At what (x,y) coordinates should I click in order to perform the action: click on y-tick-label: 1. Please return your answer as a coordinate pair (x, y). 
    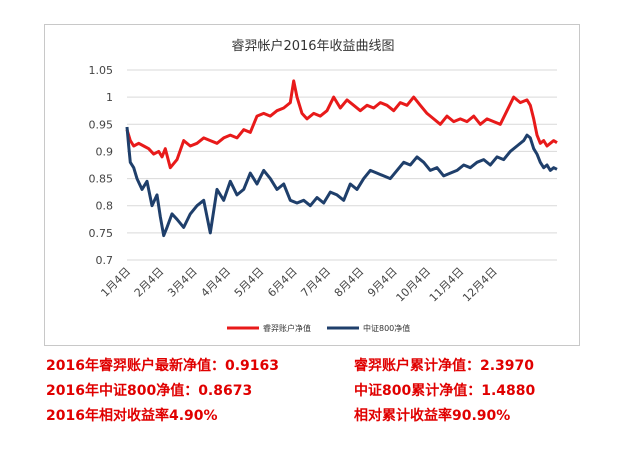
    Looking at the image, I should click on (109, 97).